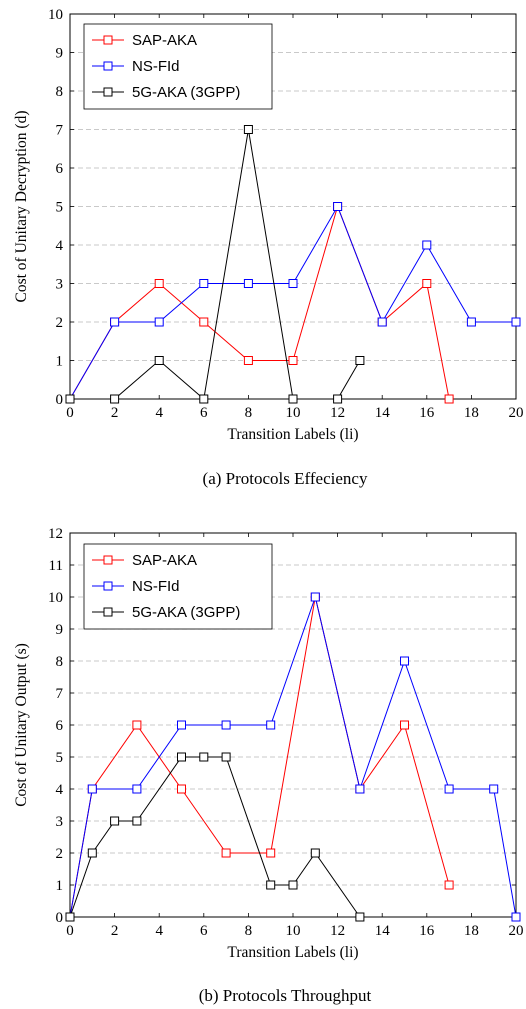 Image resolution: width=526 pixels, height=1009 pixels. I want to click on x-tick-label: 16, so click(427, 931).